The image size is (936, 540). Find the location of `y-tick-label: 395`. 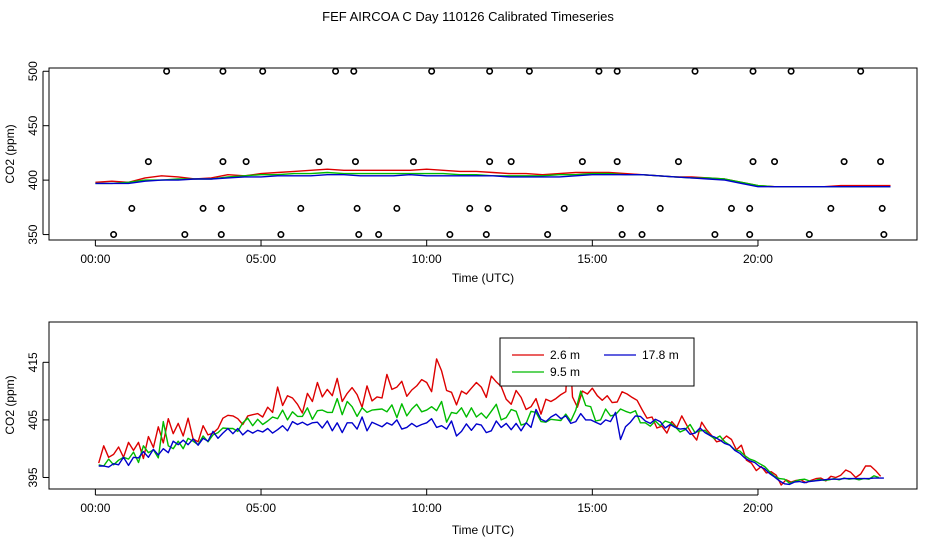

y-tick-label: 395 is located at coordinates (33, 477).